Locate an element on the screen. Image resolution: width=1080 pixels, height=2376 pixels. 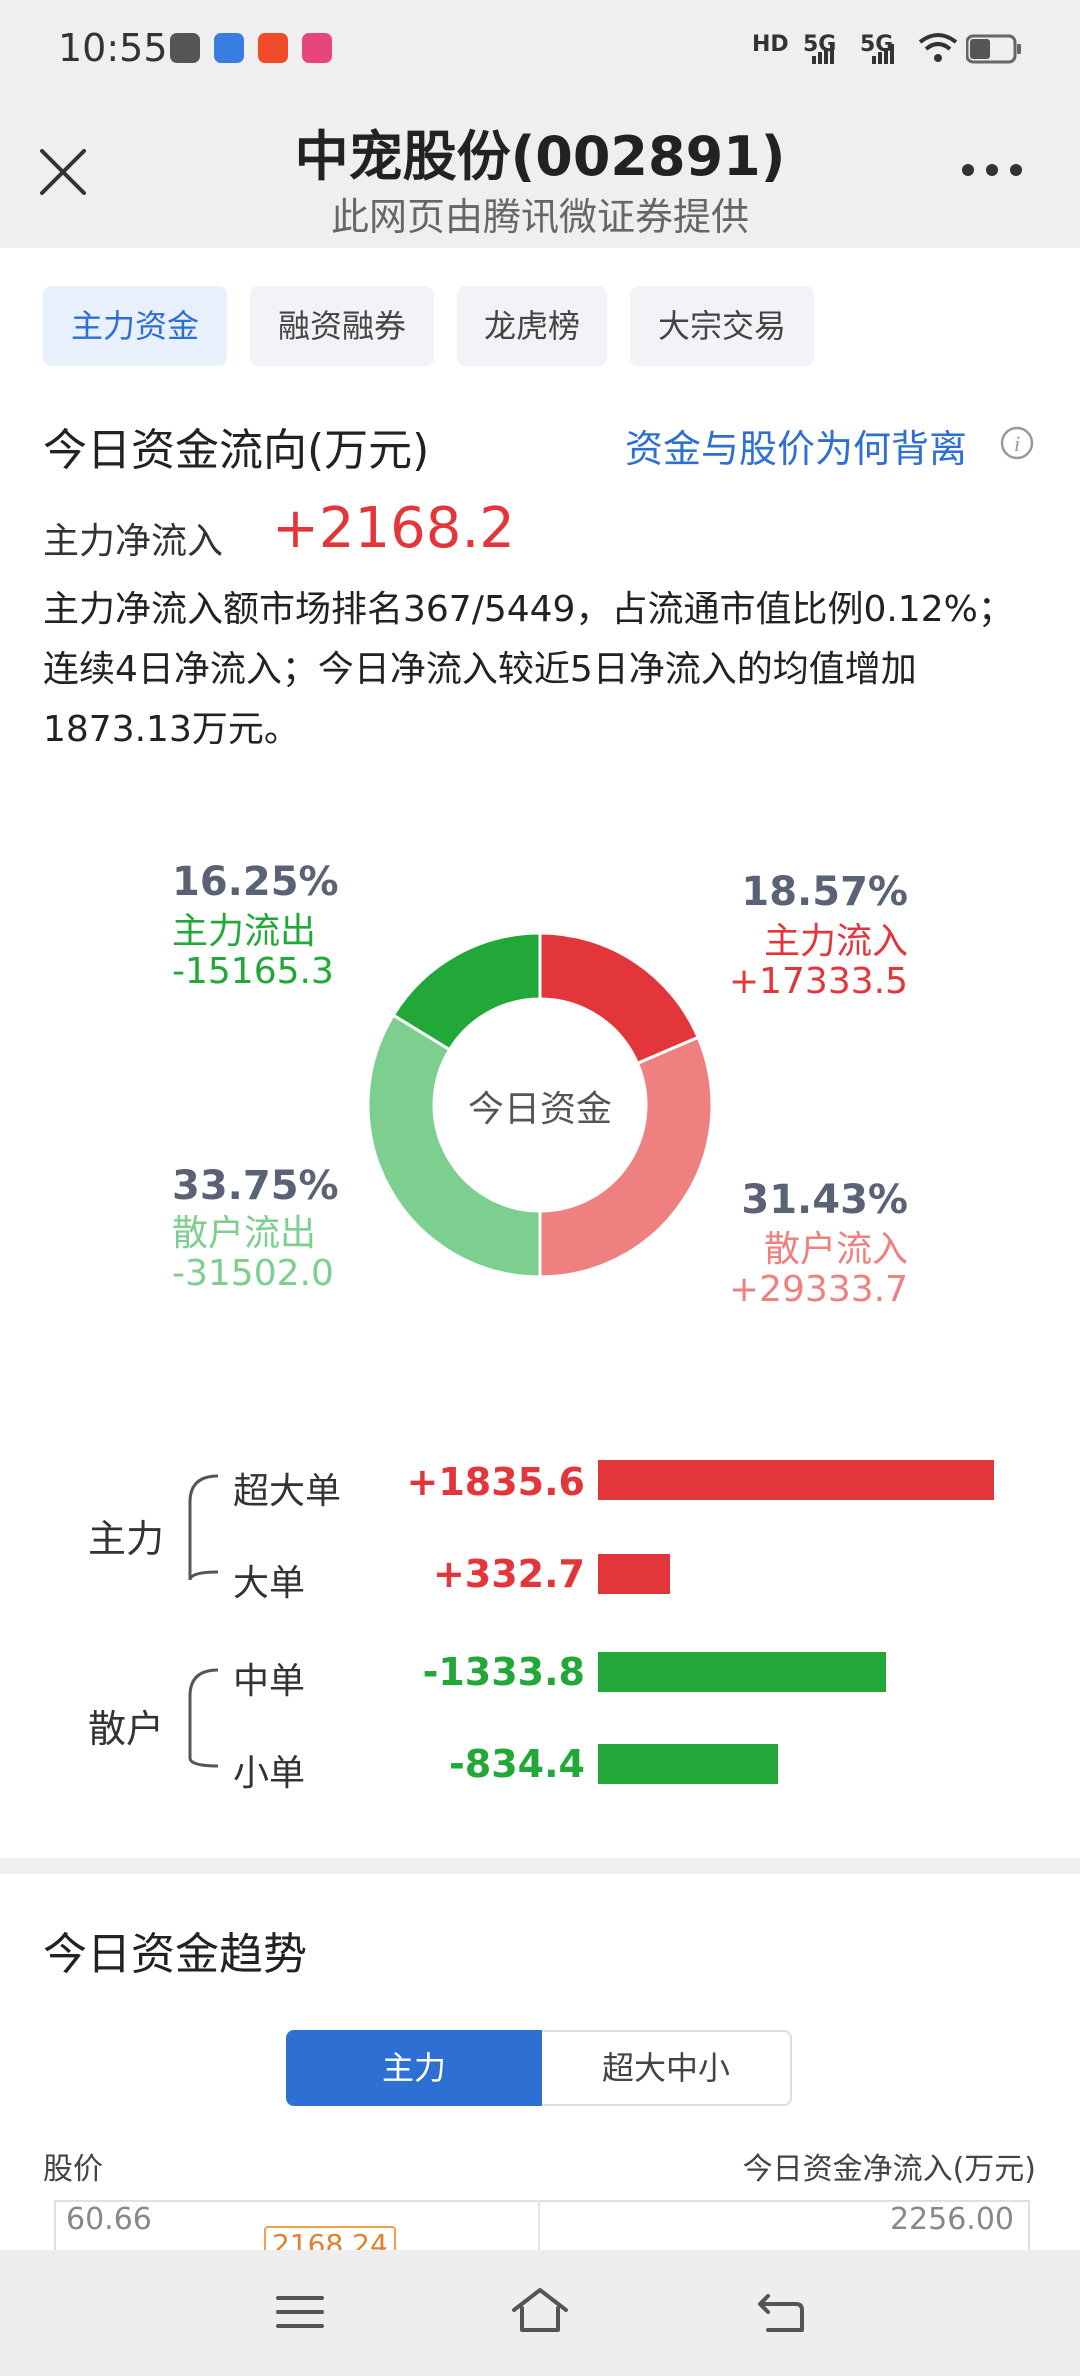
price-top-value: 60.66 is located at coordinates (109, 2219).